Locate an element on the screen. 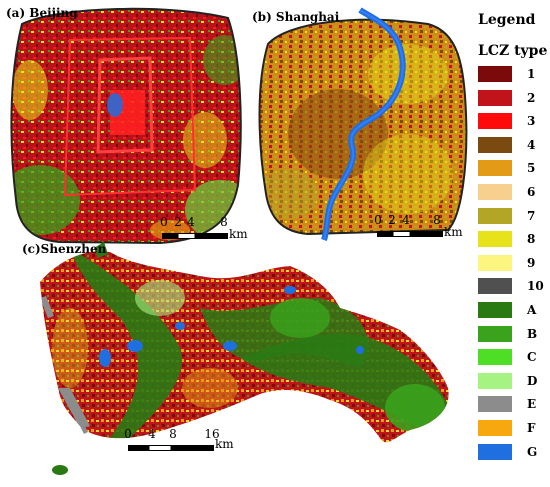 The width and height of the screenshot is (550, 487). legend-item: 2 is located at coordinates (514, 97).